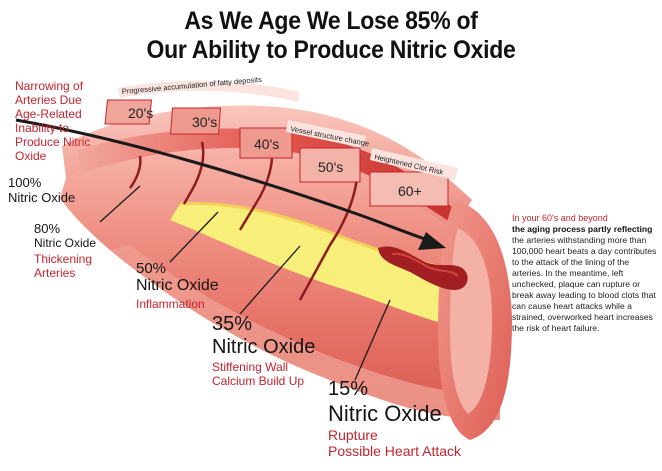 The image size is (662, 471). I want to click on stage-100: 100% Nitric Oxide, so click(42, 190).